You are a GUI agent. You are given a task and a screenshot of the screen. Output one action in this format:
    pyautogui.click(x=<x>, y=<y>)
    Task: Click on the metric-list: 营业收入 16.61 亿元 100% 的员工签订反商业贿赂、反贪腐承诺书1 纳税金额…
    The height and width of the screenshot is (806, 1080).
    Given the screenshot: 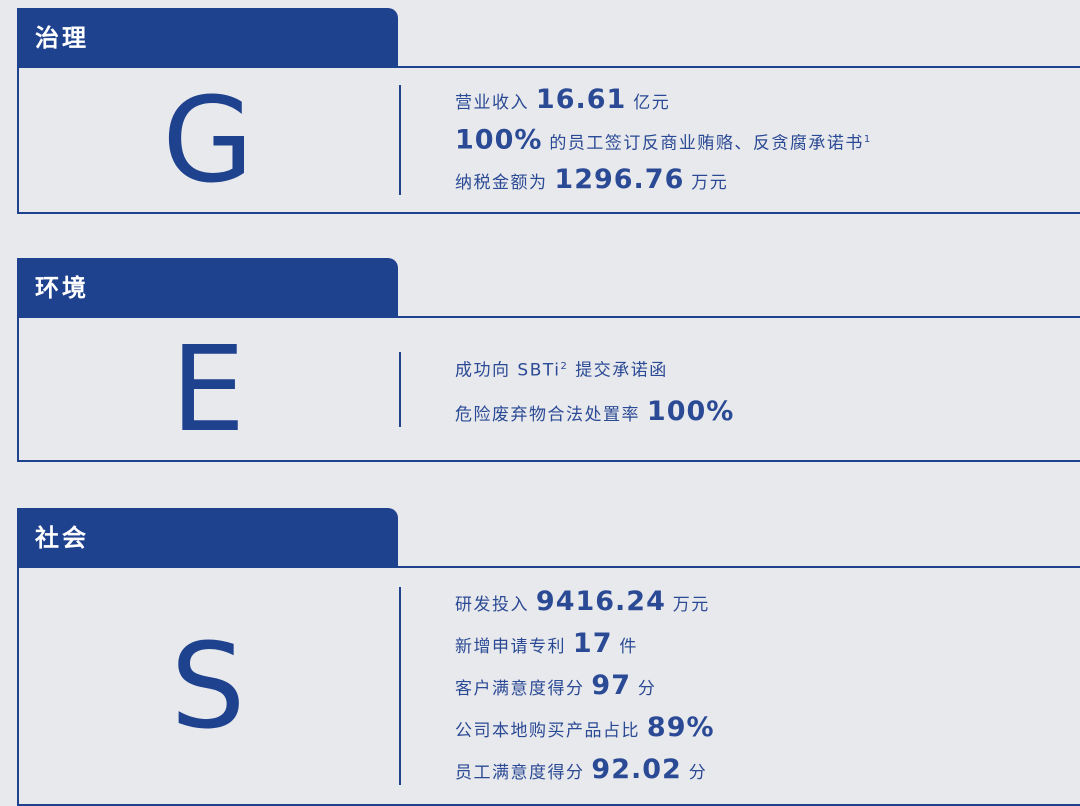 What is the action you would take?
    pyautogui.click(x=663, y=140)
    